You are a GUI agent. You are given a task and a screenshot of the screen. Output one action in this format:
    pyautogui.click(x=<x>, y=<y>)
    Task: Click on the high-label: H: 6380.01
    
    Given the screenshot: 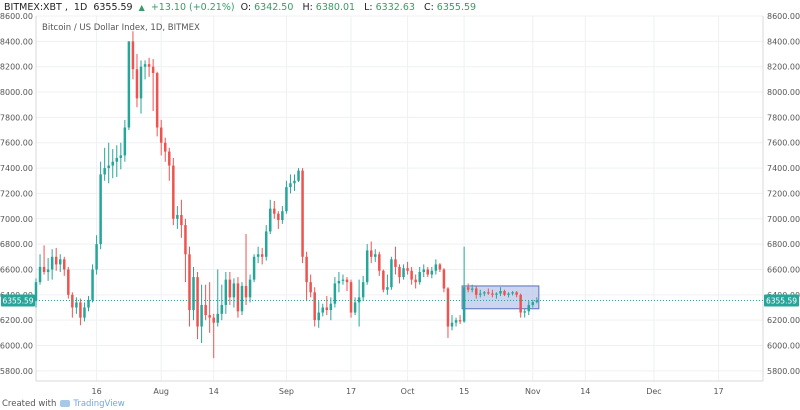 What is the action you would take?
    pyautogui.click(x=329, y=7)
    